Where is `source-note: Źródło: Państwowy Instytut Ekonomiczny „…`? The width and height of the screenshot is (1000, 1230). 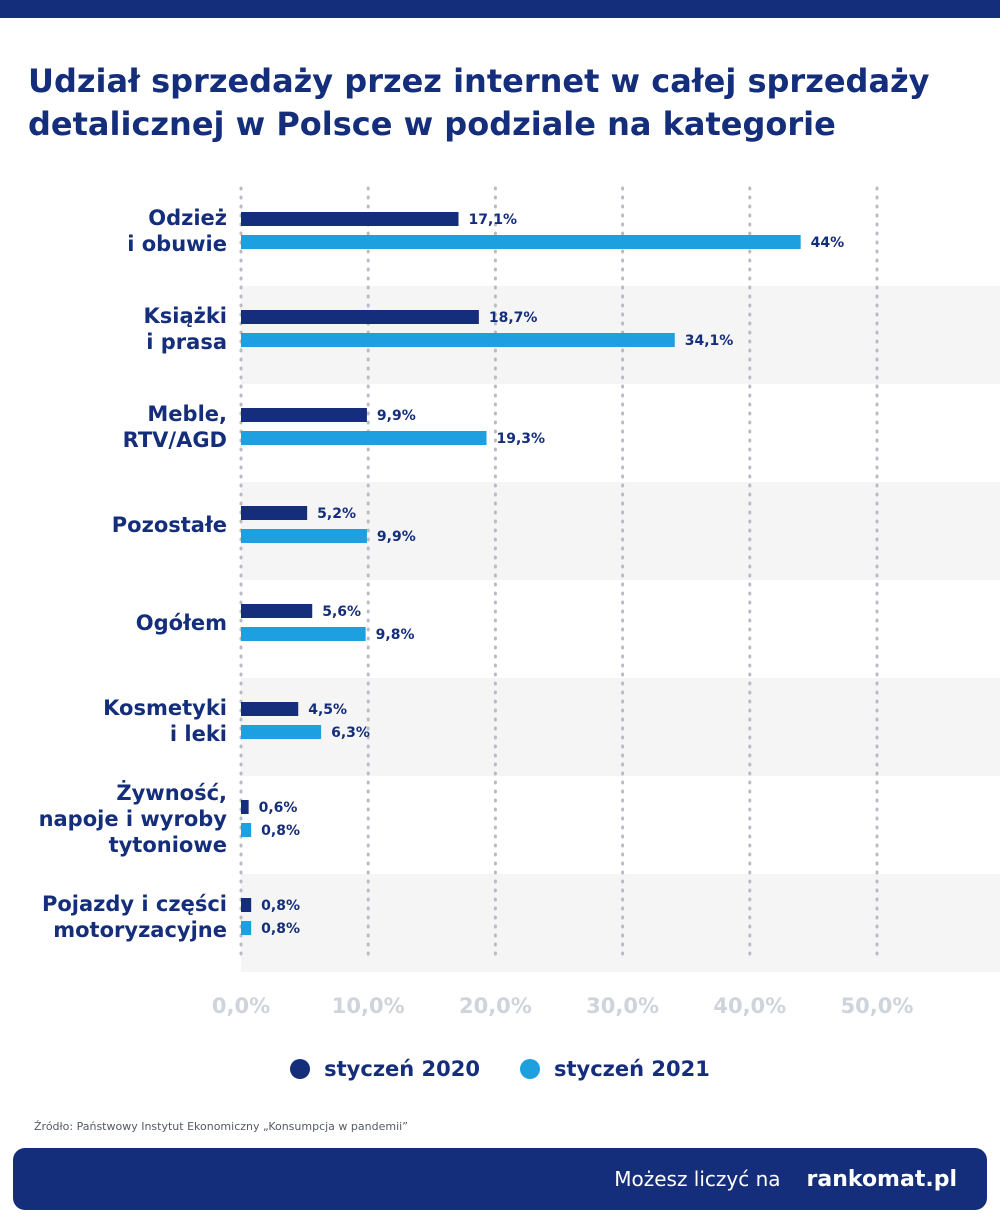 source-note: Źródło: Państwowy Instytut Ekonomiczny „… is located at coordinates (221, 1126).